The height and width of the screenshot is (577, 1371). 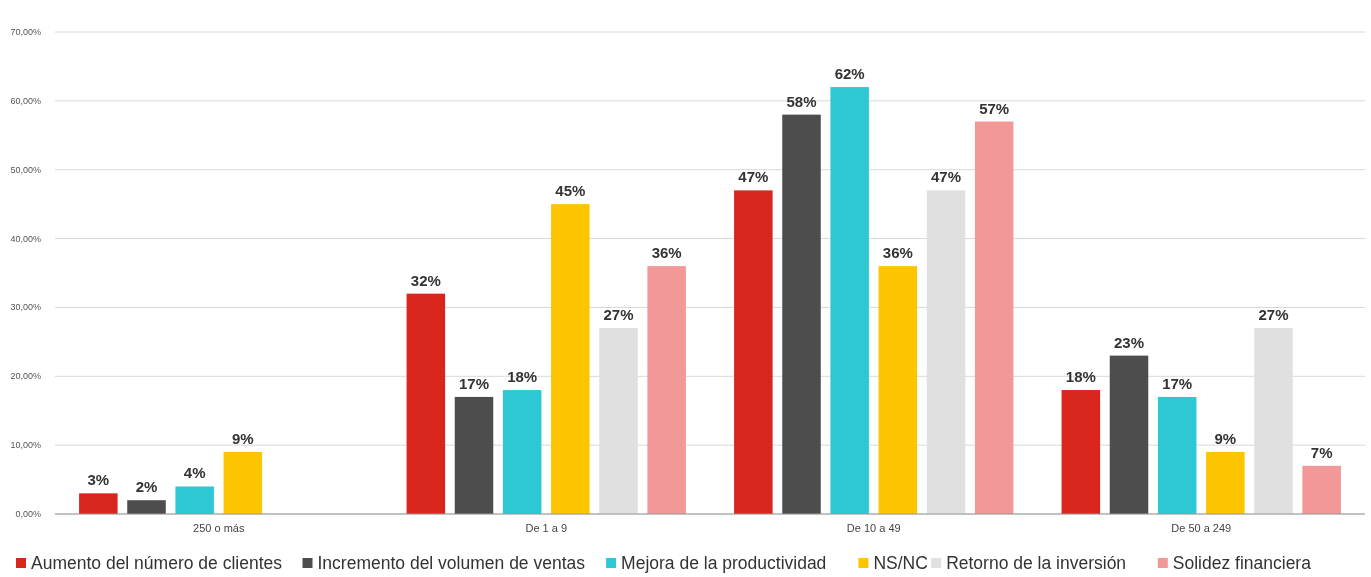 What do you see at coordinates (873, 528) in the screenshot?
I see `x-tick-label: De 10 a 49` at bounding box center [873, 528].